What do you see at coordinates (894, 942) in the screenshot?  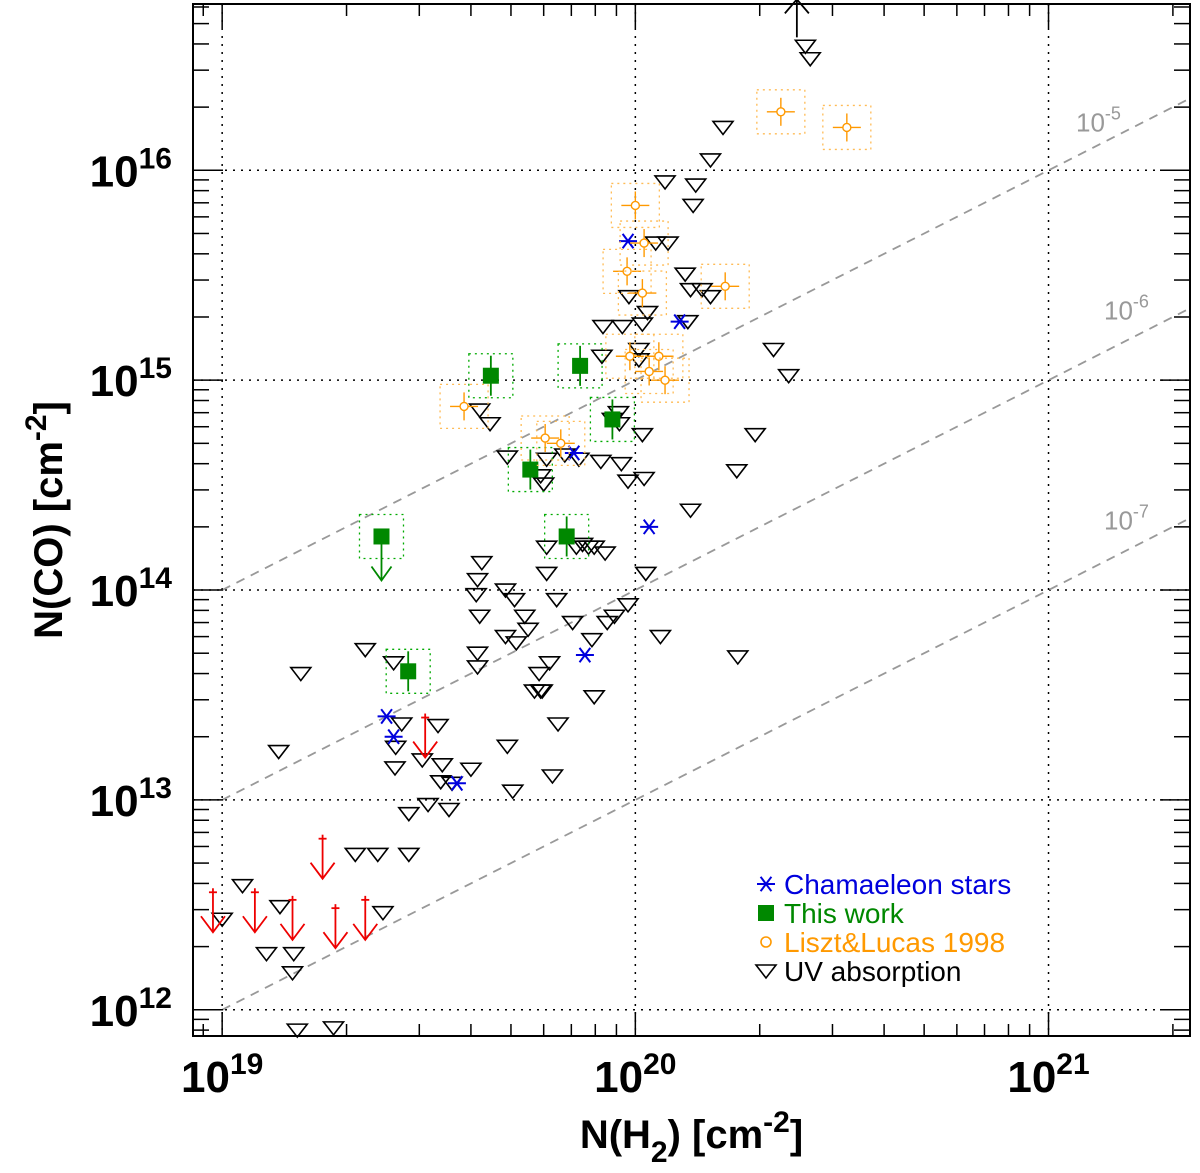 I see `legend-label: Liszt&Lucas 1998` at bounding box center [894, 942].